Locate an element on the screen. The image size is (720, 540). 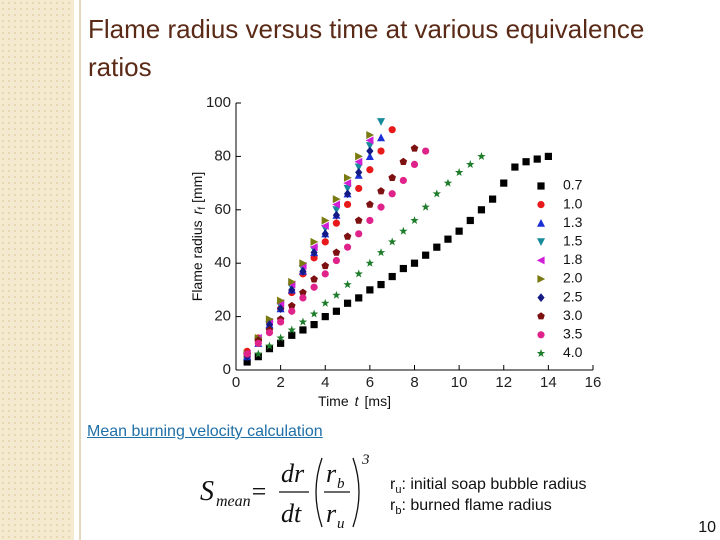
ratio-bottom-sub: u is located at coordinates (341, 524).